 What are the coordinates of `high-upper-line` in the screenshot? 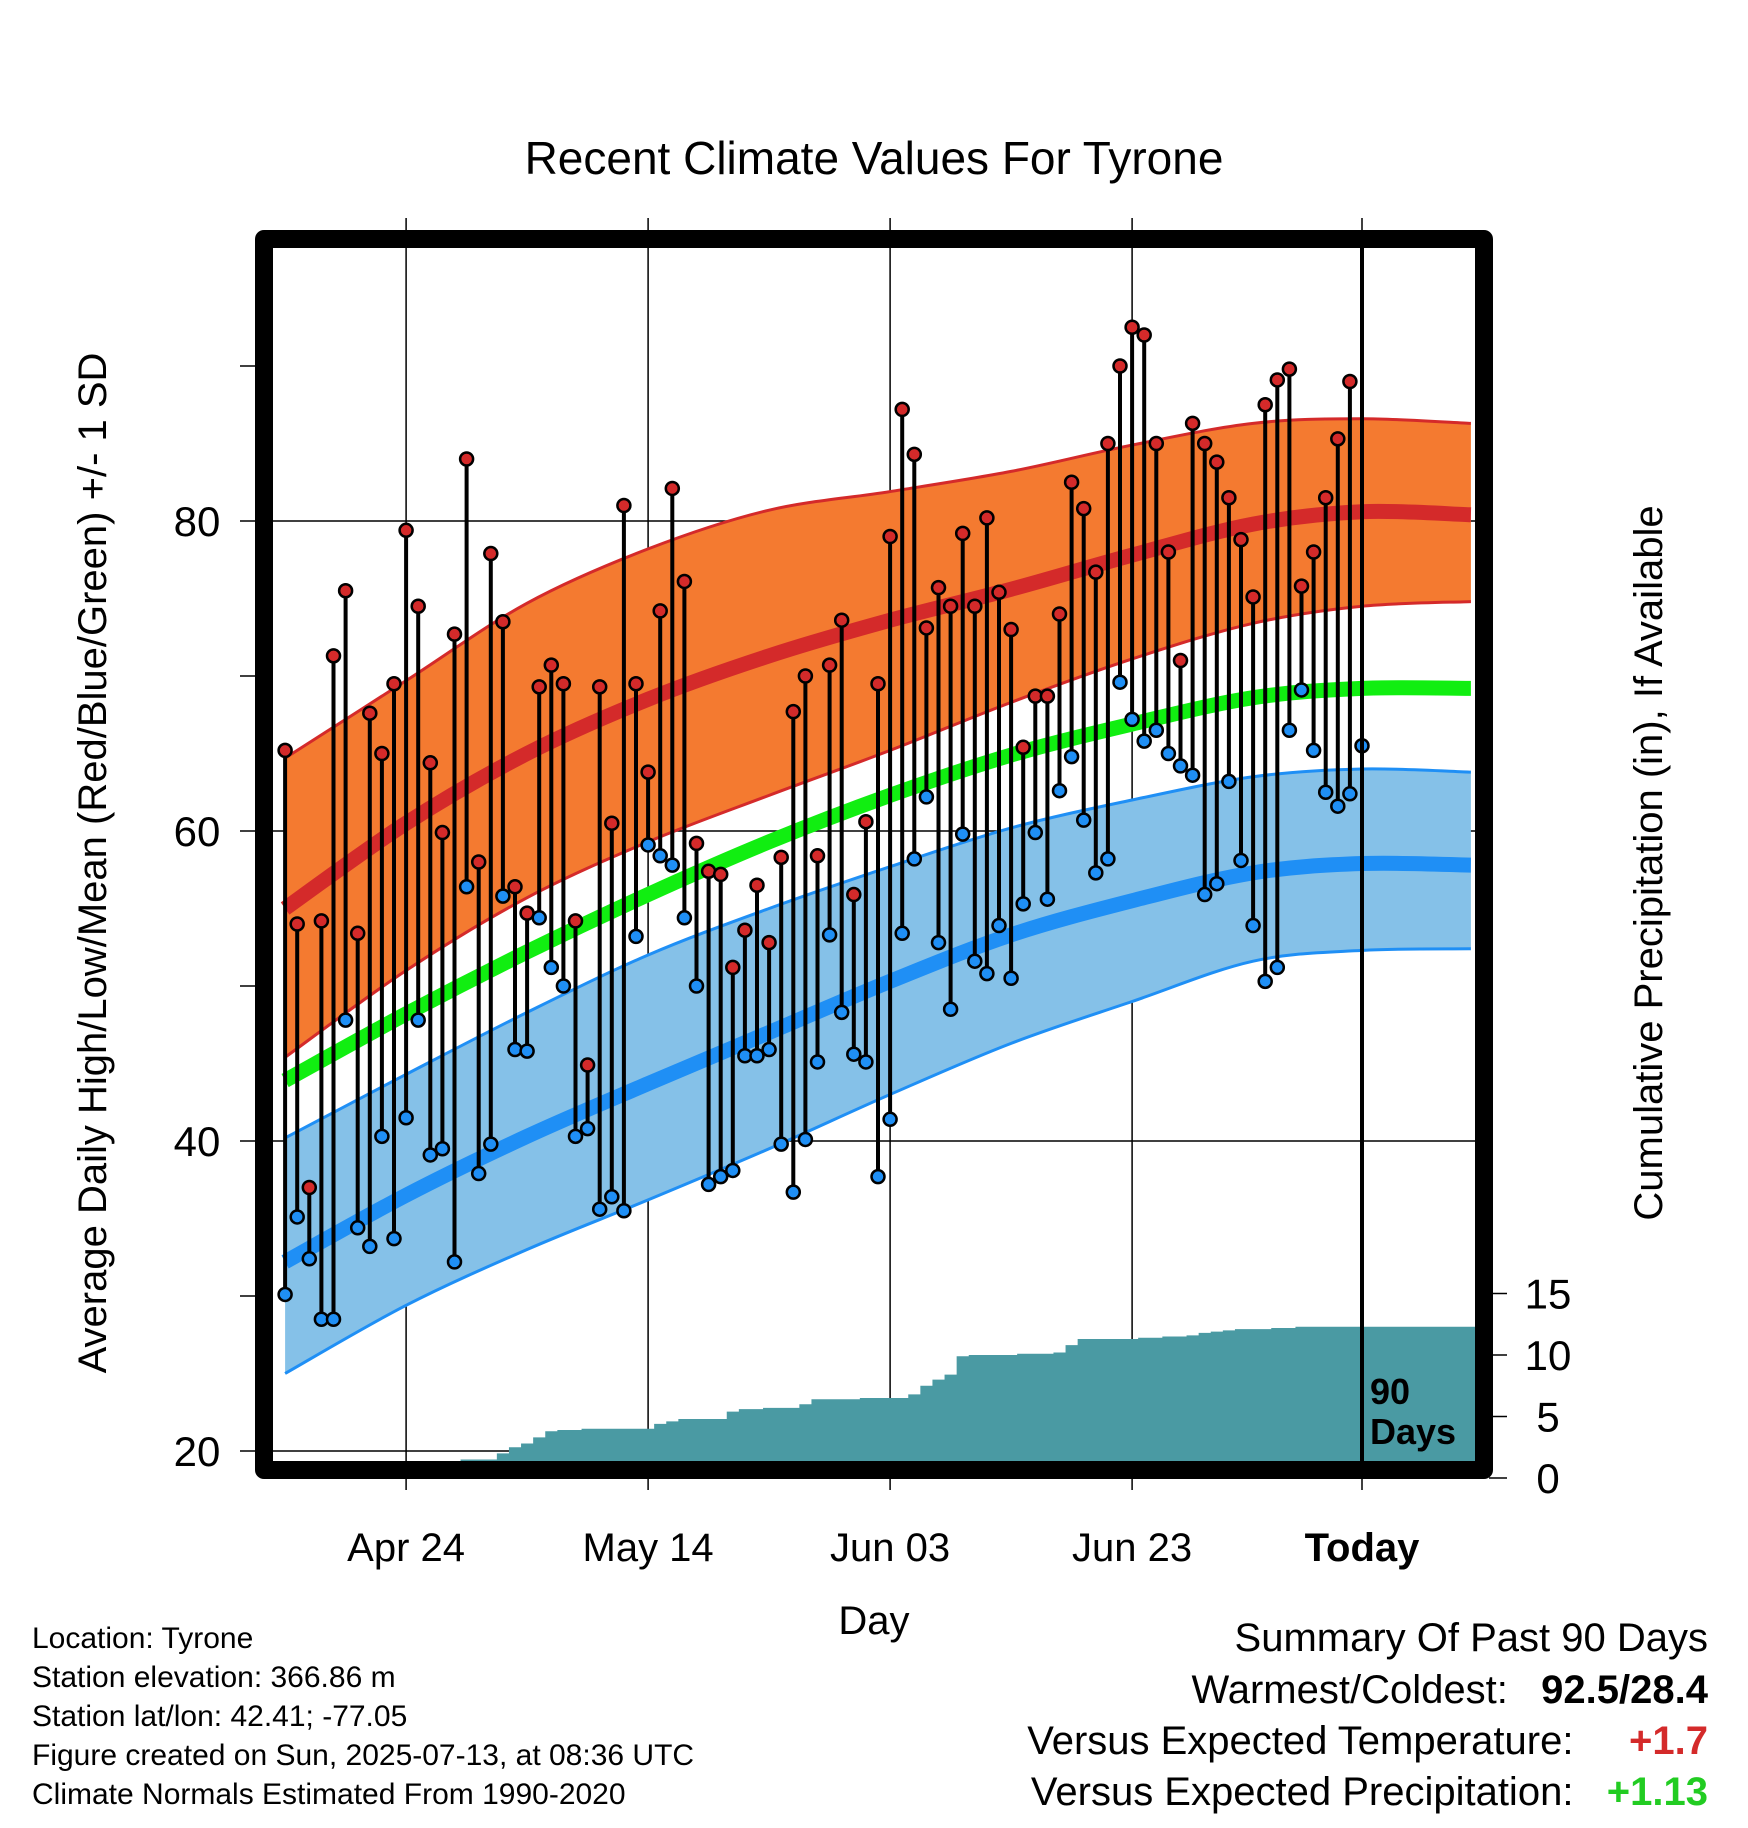 It's located at (877, 588).